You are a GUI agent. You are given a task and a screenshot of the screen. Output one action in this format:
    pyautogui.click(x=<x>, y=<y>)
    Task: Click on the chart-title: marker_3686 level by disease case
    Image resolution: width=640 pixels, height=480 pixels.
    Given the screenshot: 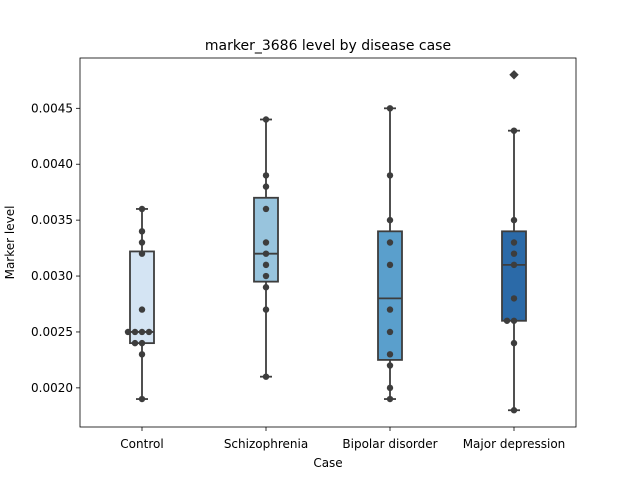 What is the action you would take?
    pyautogui.click(x=328, y=46)
    